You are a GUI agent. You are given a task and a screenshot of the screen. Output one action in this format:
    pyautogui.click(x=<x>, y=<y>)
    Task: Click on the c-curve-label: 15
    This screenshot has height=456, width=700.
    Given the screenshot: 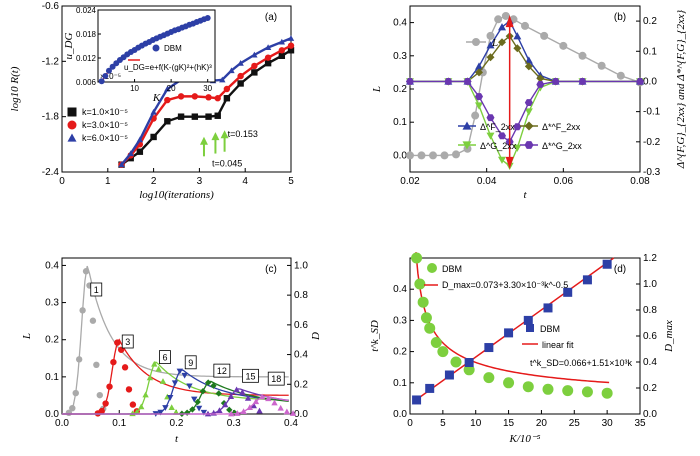 What is the action you would take?
    pyautogui.click(x=250, y=376)
    